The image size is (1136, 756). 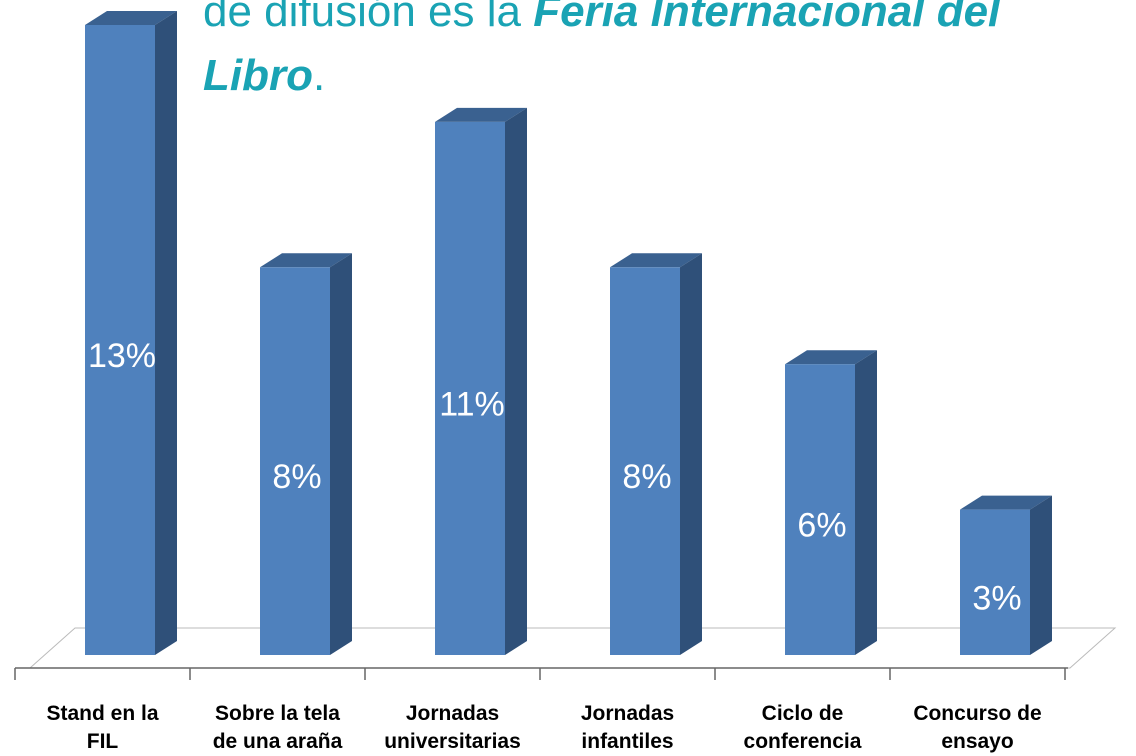 I want to click on x-tick-label: Ciclo de, so click(x=803, y=713).